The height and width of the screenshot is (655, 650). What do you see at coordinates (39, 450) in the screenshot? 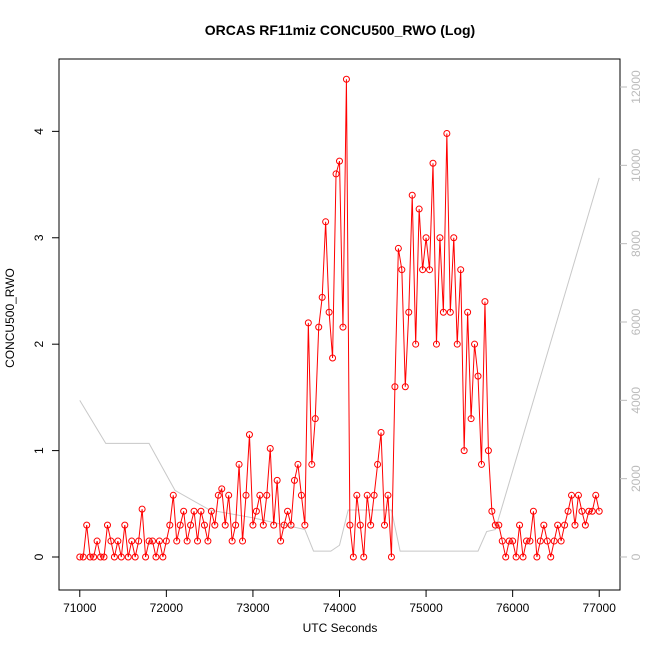
I see `y-tick-label: 1` at bounding box center [39, 450].